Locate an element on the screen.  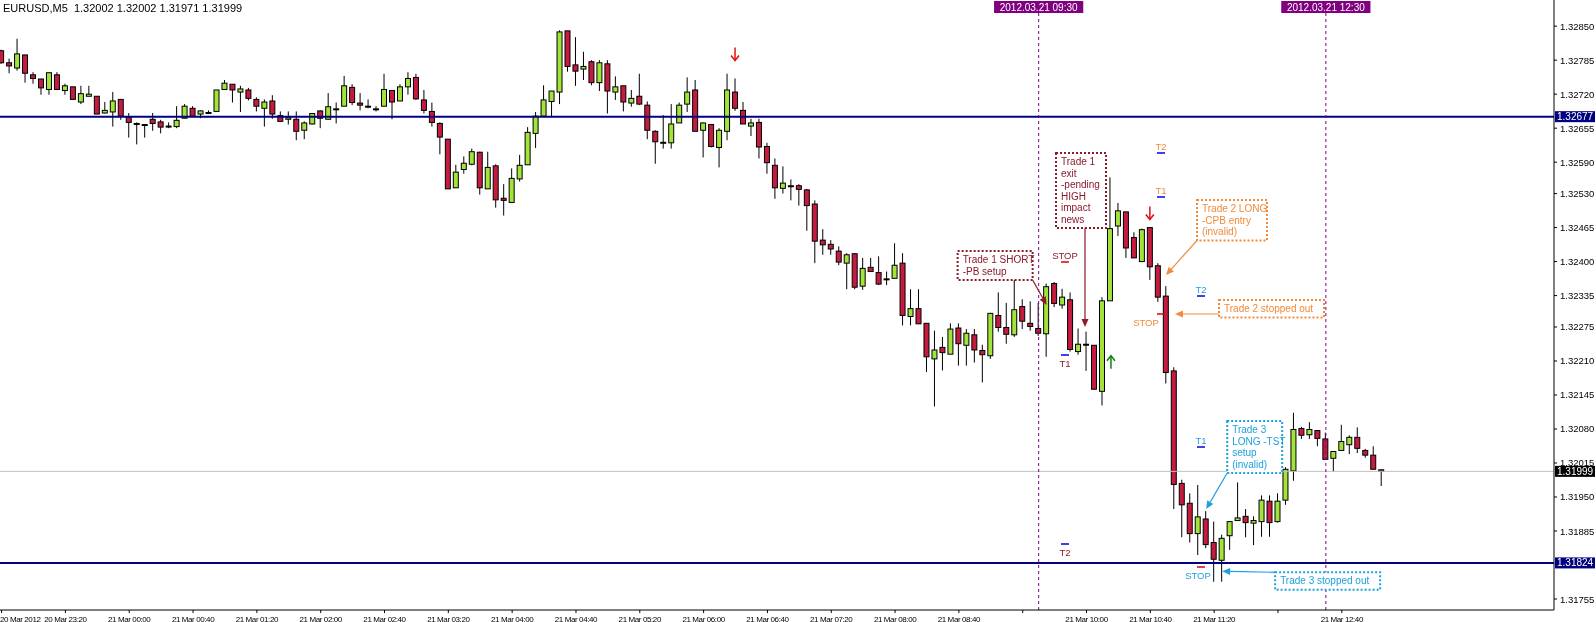
y-tick-label: 1.31950 is located at coordinates (1577, 497).